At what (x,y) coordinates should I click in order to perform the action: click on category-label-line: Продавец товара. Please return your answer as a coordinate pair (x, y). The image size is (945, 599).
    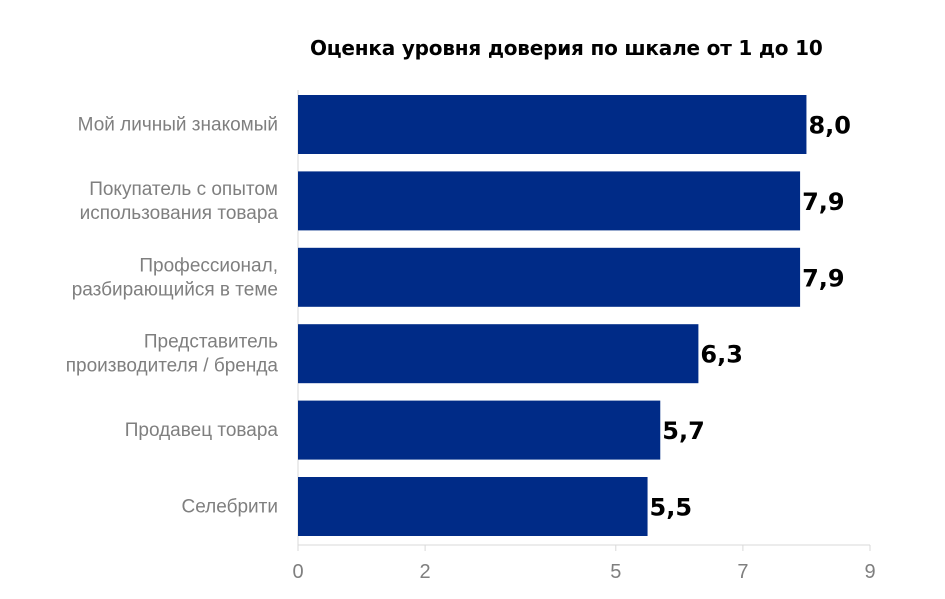
    Looking at the image, I should click on (202, 430).